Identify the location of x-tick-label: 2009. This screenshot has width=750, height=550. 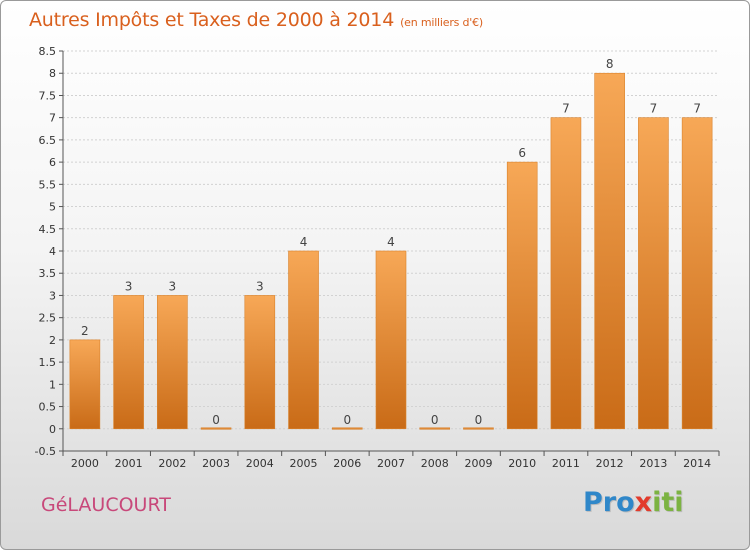
(478, 463).